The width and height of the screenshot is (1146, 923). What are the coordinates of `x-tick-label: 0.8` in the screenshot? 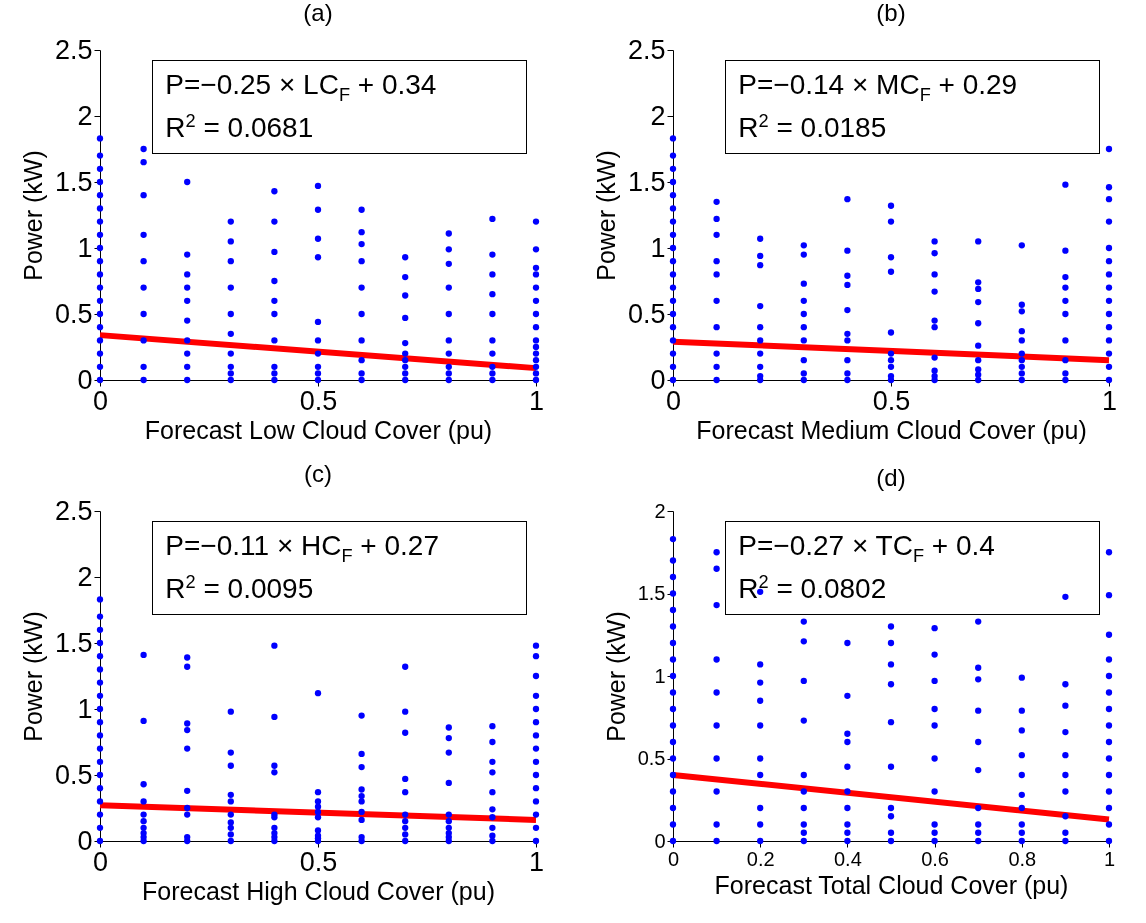 It's located at (1022, 858).